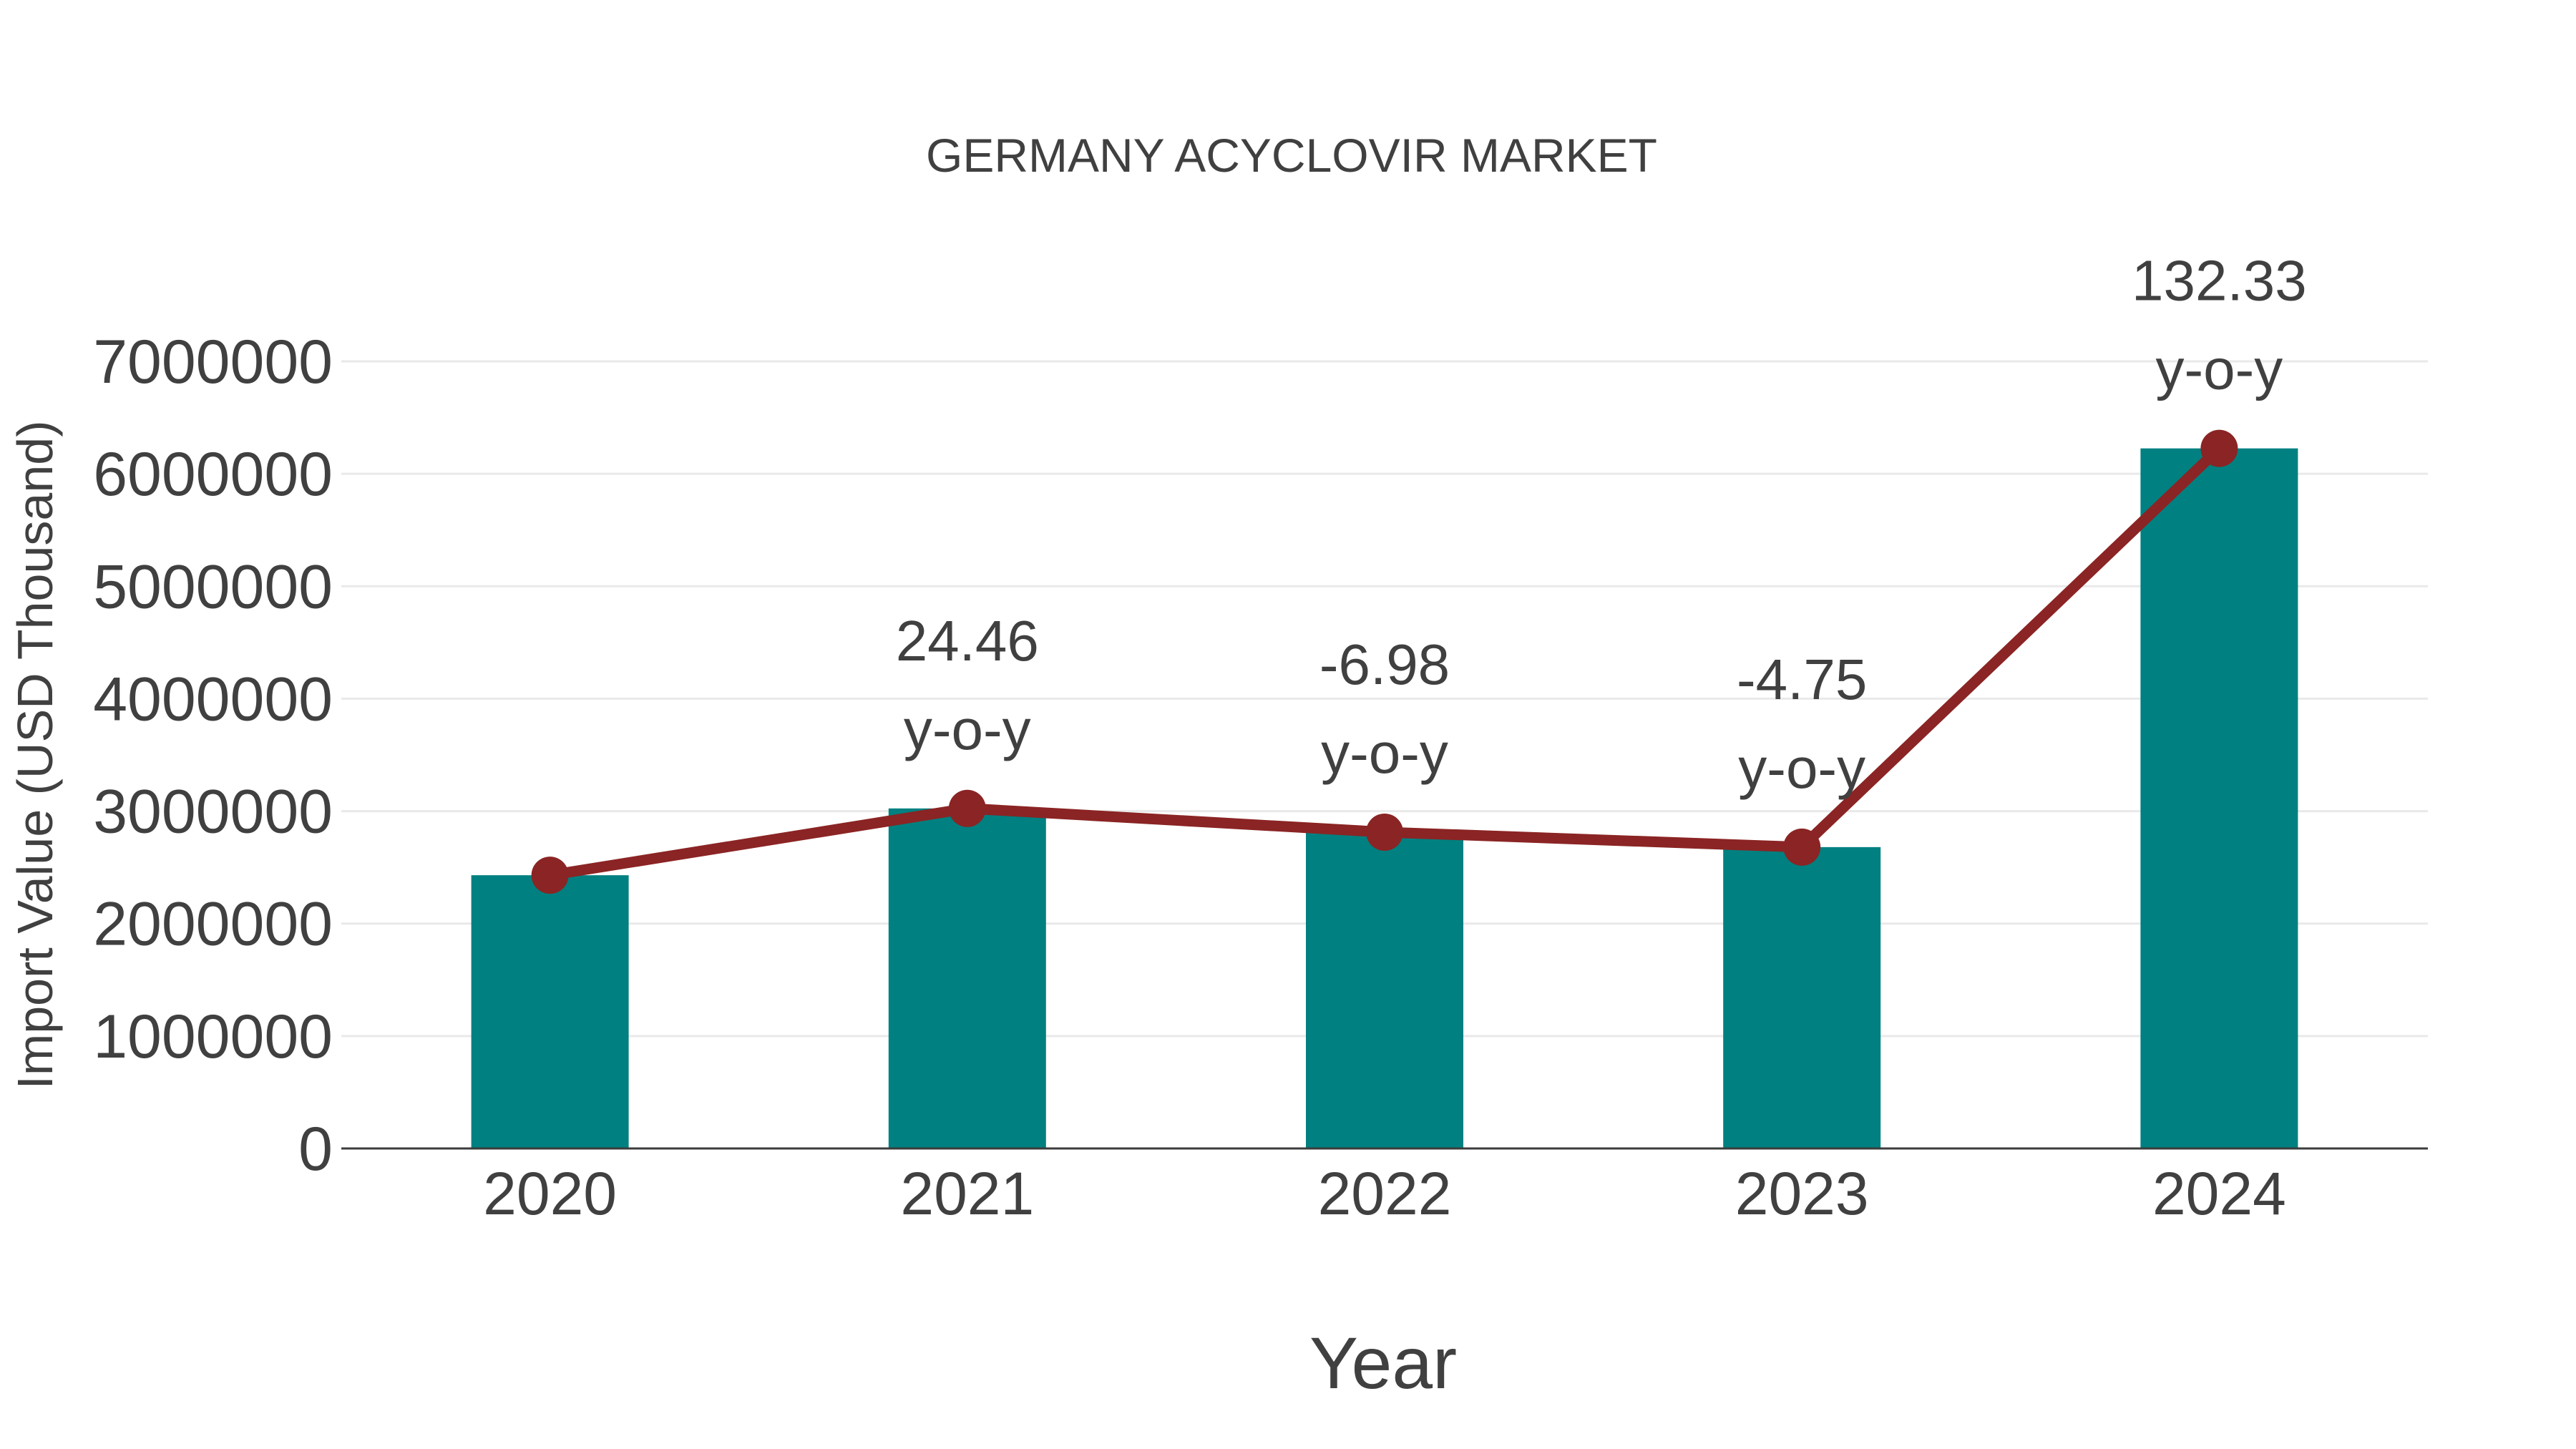 The image size is (2576, 1449). Describe the element at coordinates (1801, 768) in the screenshot. I see `yoy-annotation-label-2023: y-o-y` at that location.